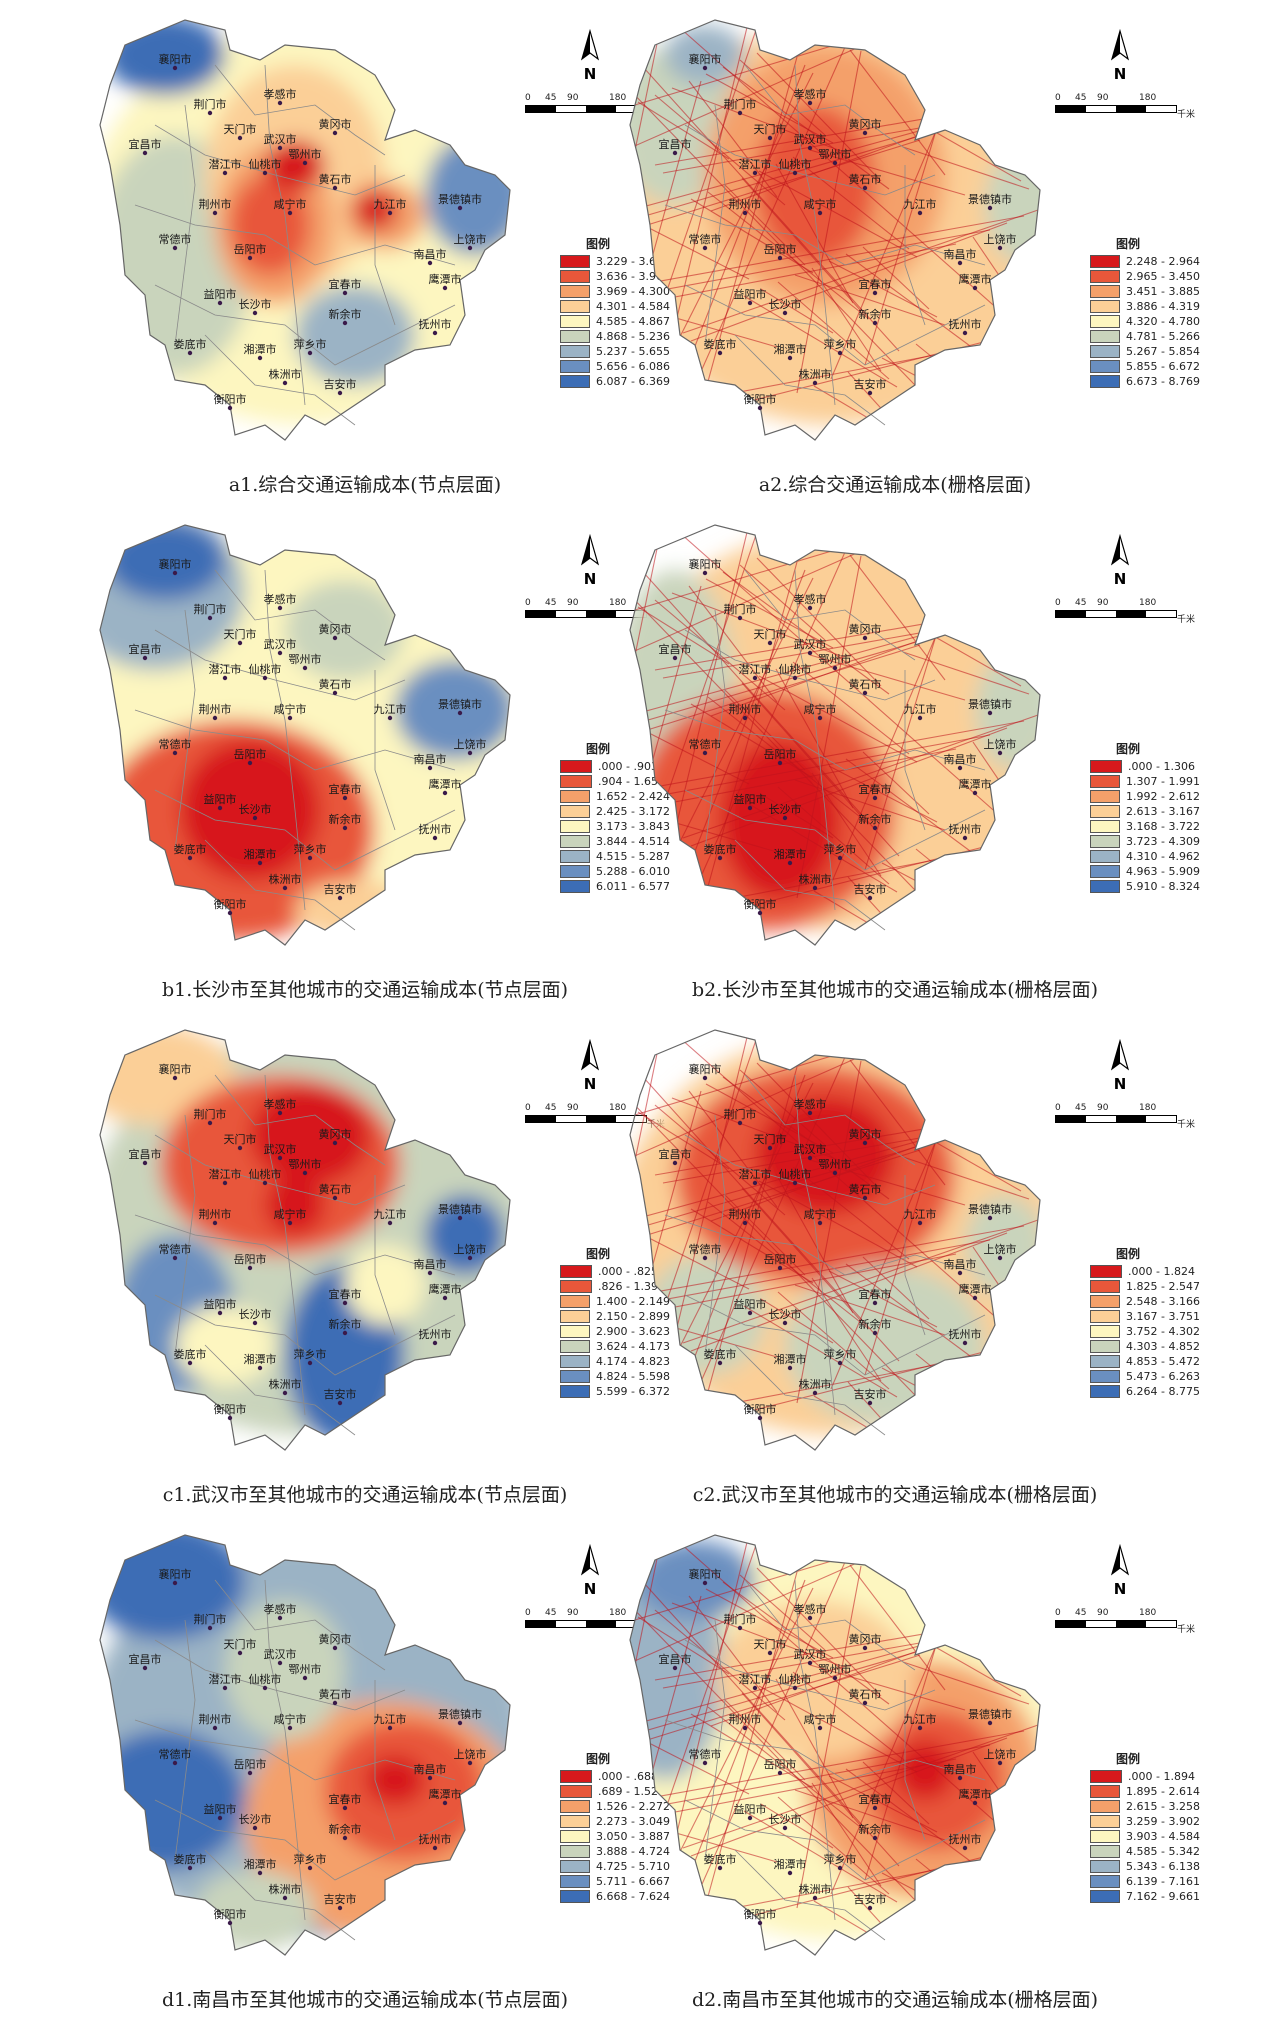  I want to click on legend-title: 图例, so click(1128, 1759).